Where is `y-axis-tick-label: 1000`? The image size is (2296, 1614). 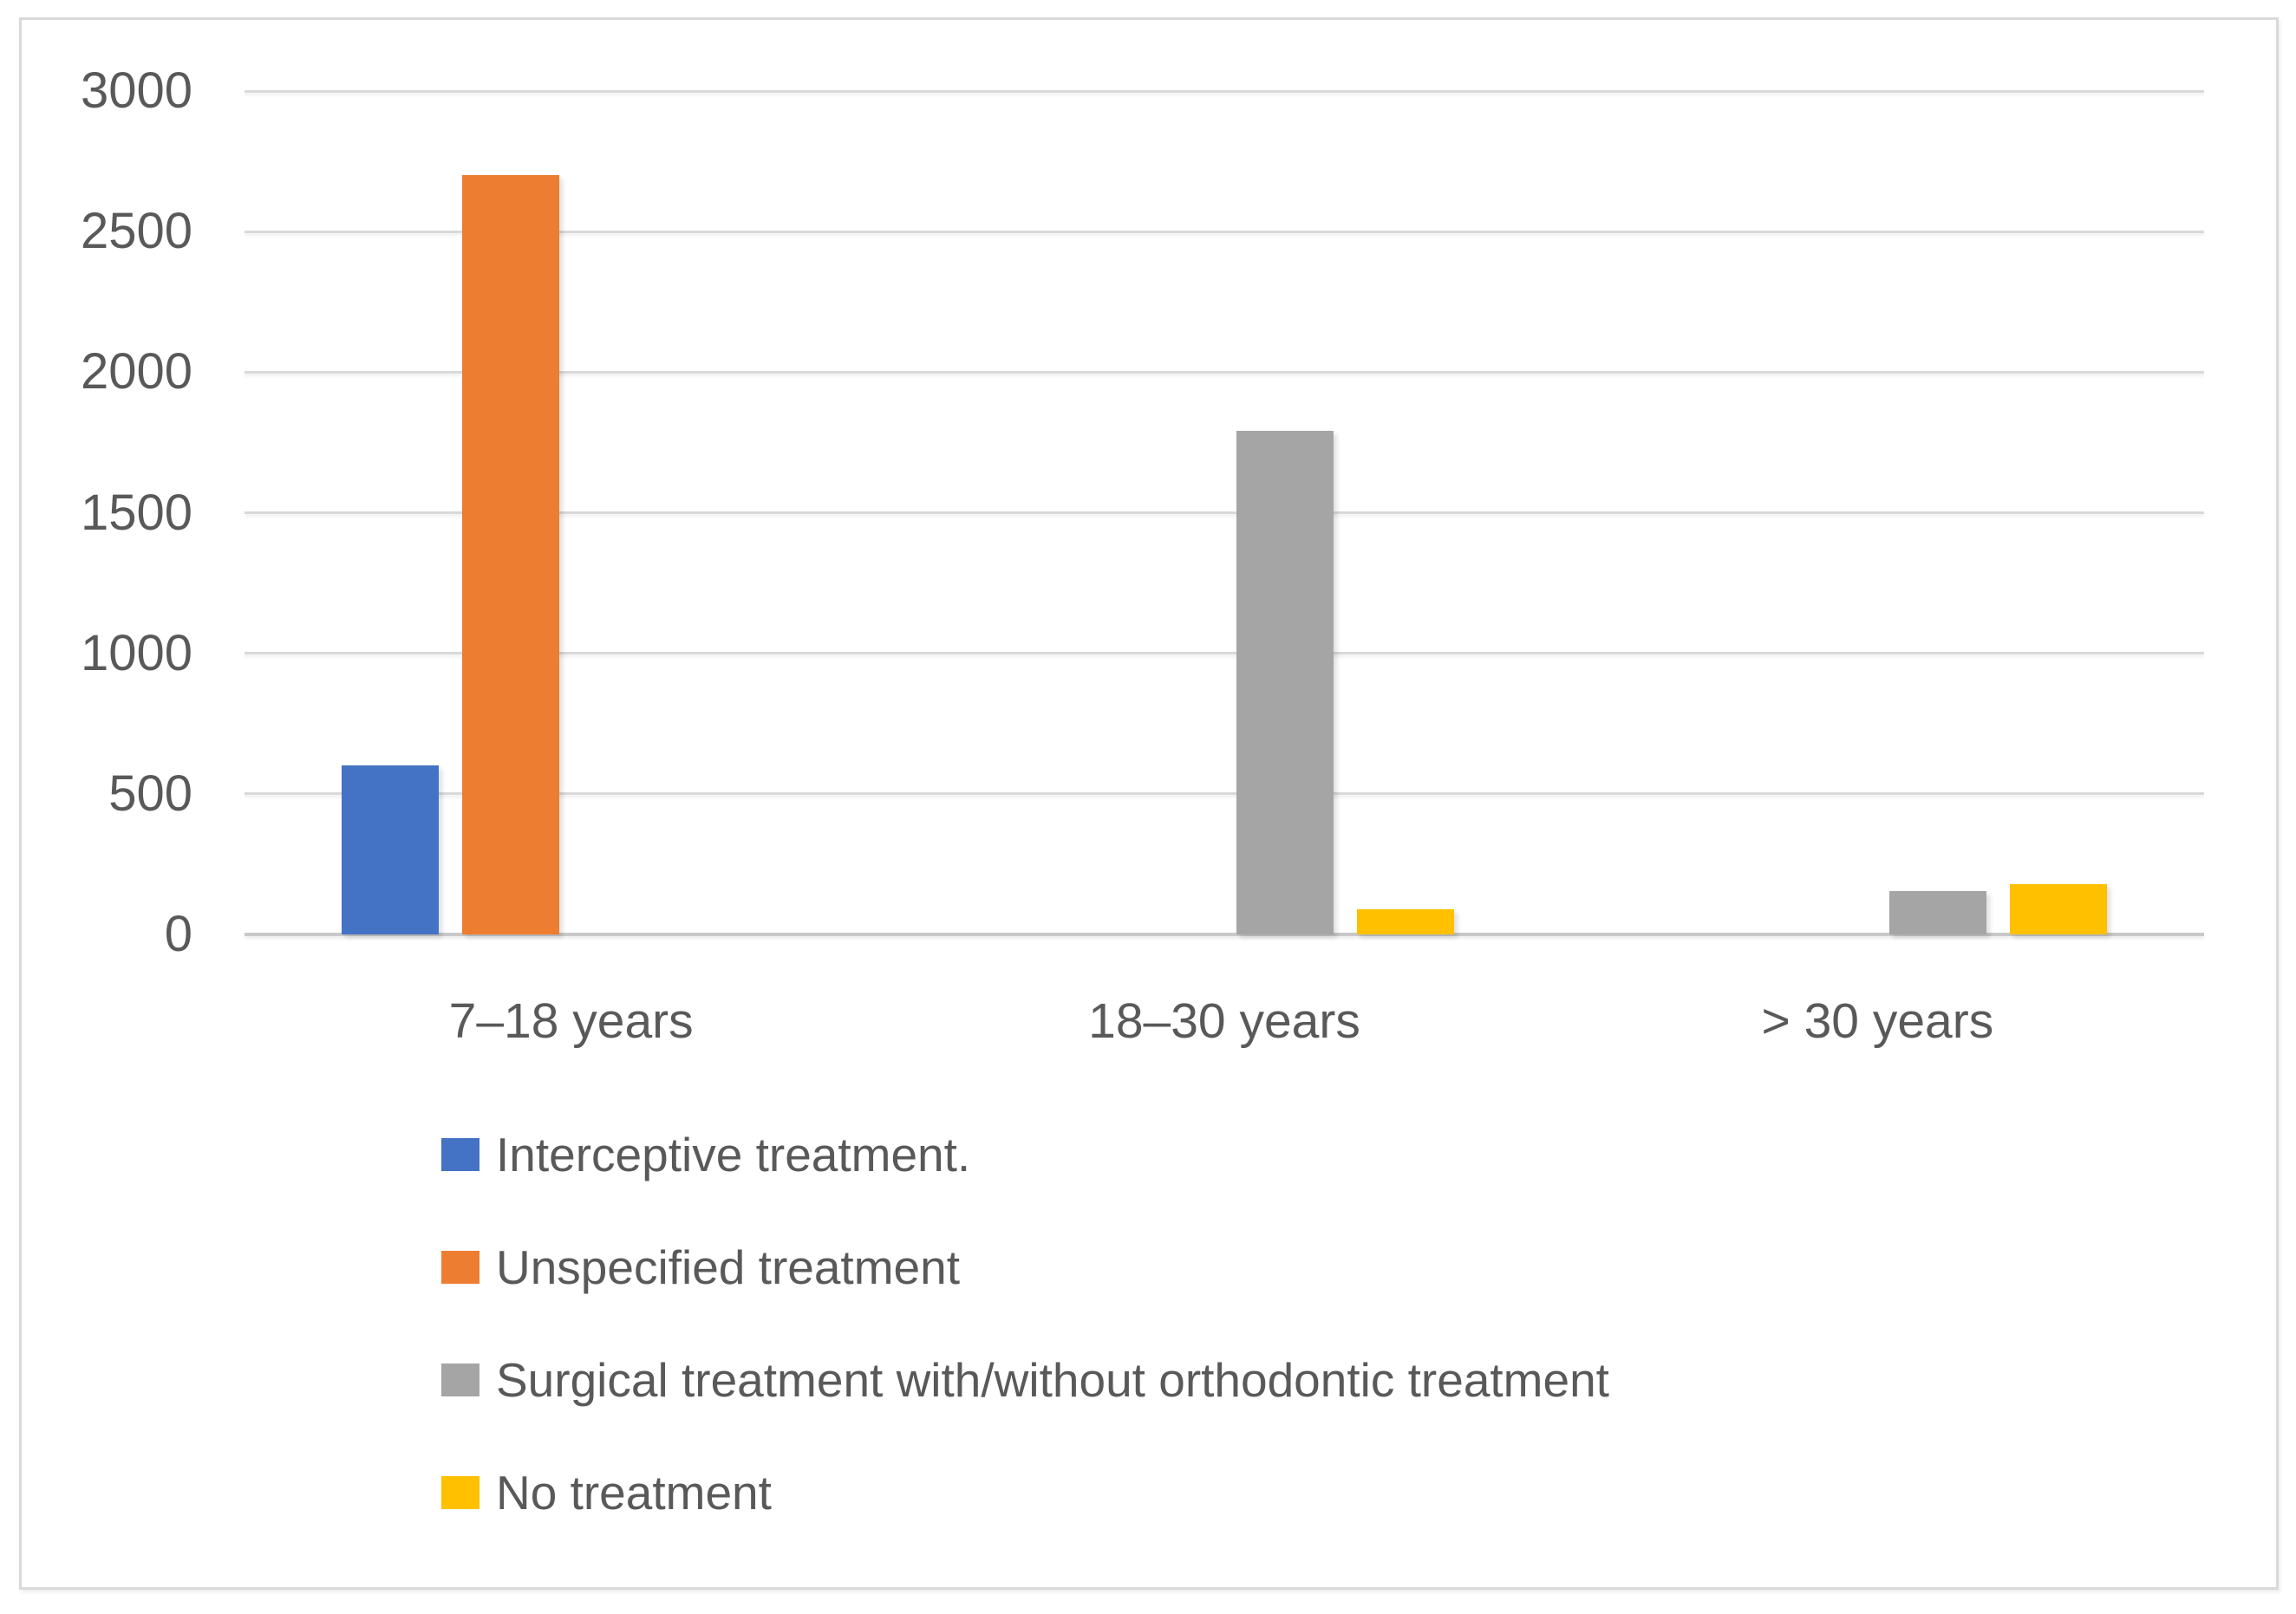
y-axis-tick-label: 1000 is located at coordinates (136, 652).